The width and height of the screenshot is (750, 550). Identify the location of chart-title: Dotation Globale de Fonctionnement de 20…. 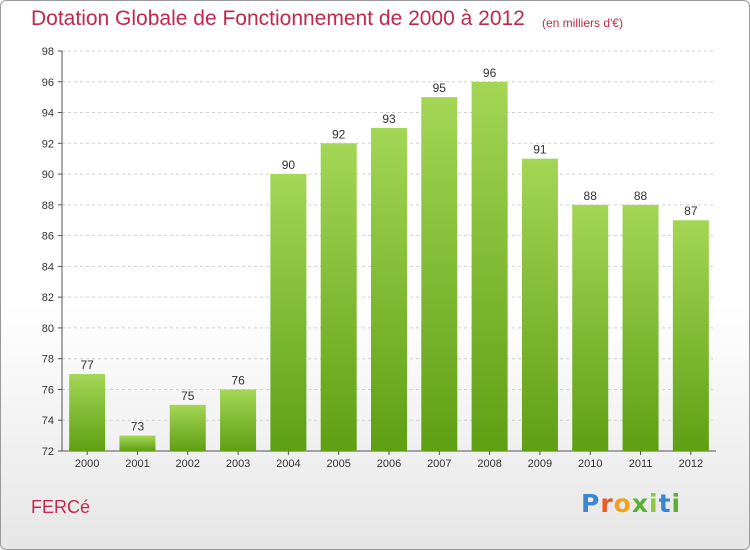
(278, 18).